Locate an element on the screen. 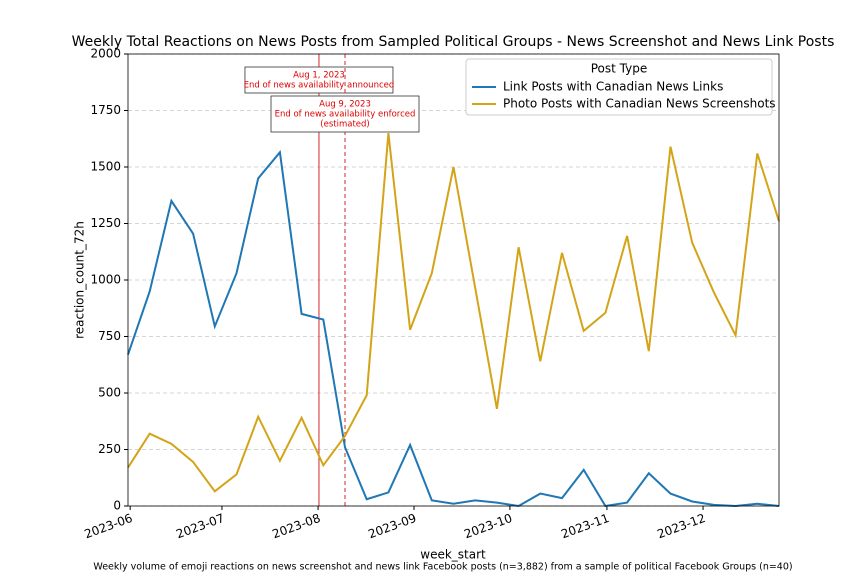 The height and width of the screenshot is (582, 852). x-tick-label: 2023-09 is located at coordinates (392, 526).